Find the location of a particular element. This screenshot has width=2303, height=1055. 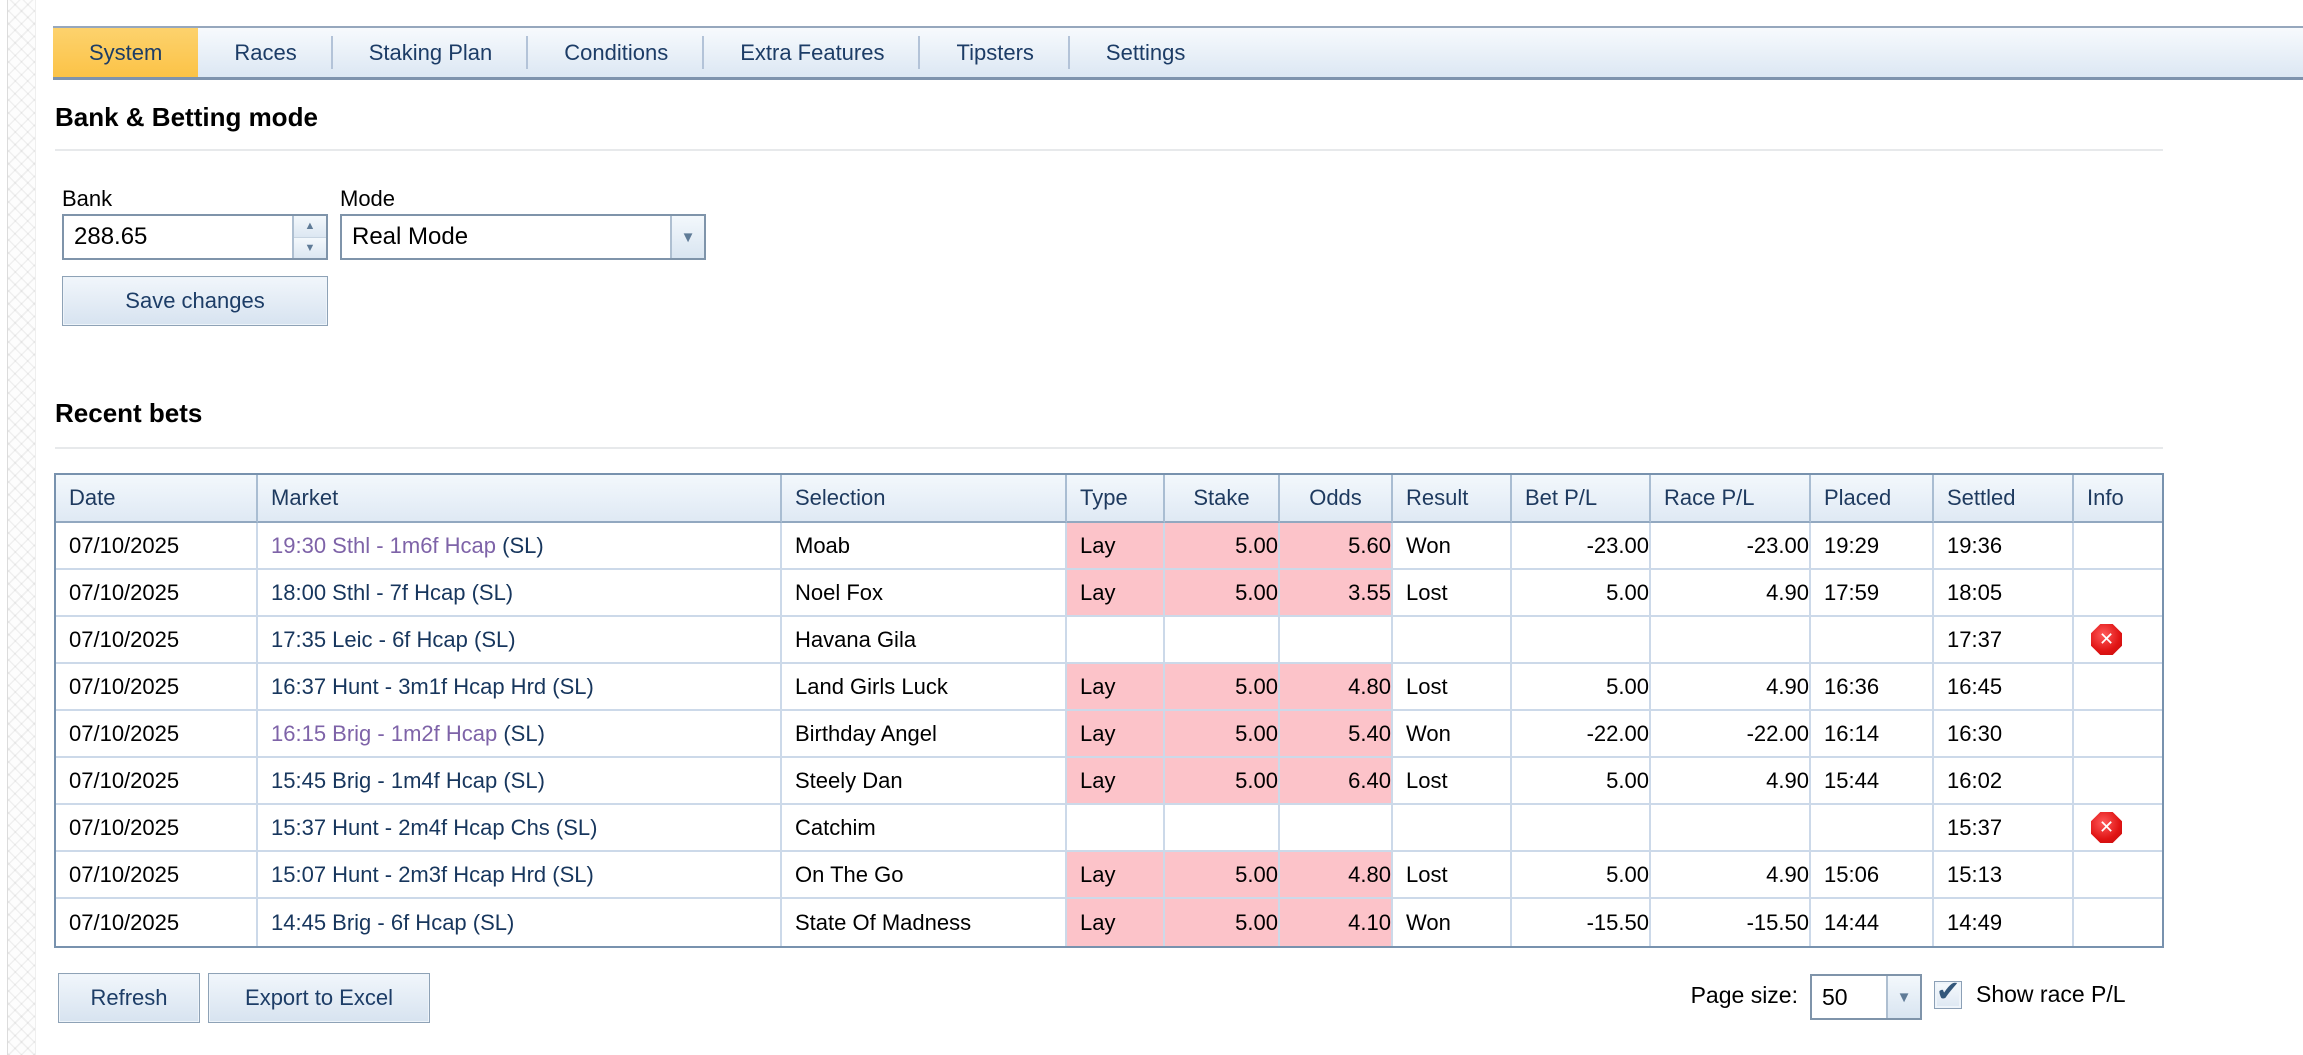

column-header-result: Result is located at coordinates (1452, 499).